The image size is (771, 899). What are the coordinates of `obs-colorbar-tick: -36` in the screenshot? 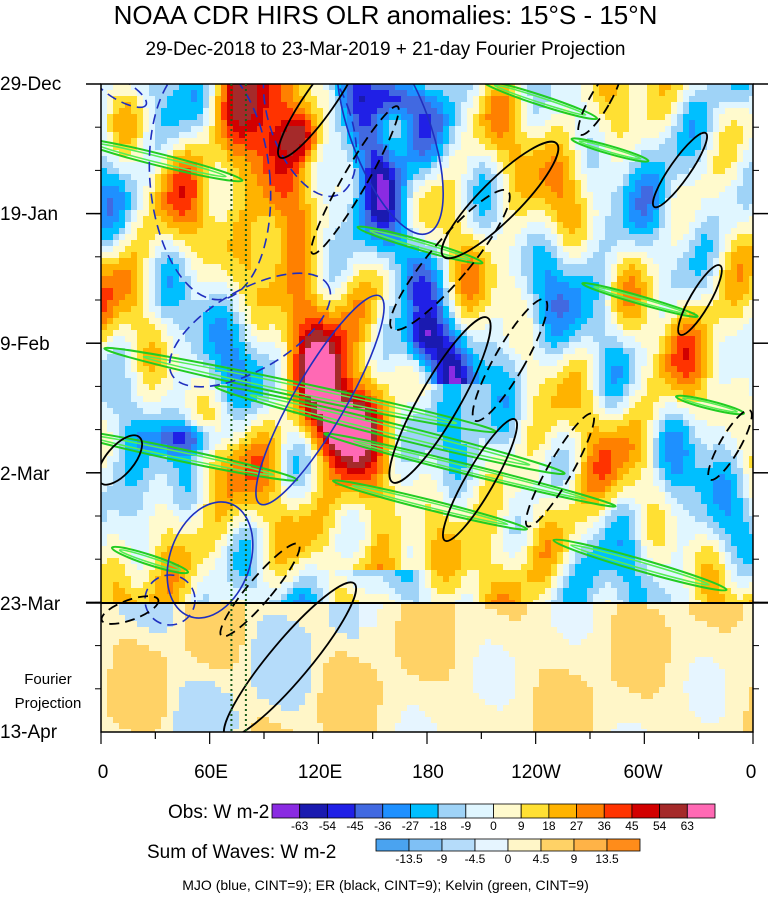 It's located at (383, 826).